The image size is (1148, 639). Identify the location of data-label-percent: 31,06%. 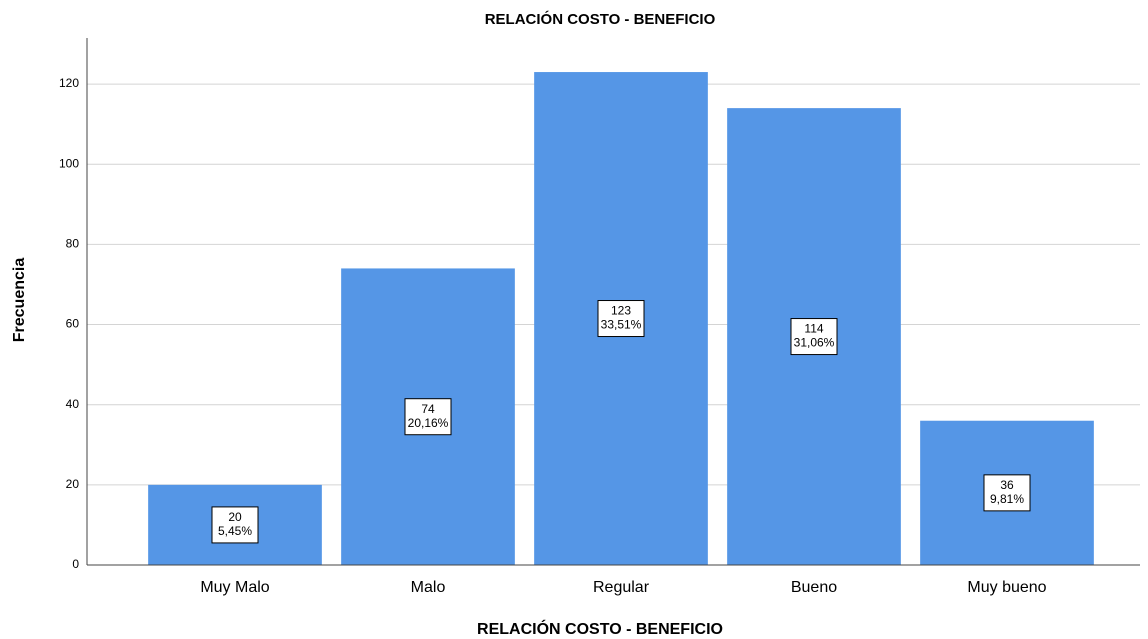
(814, 343).